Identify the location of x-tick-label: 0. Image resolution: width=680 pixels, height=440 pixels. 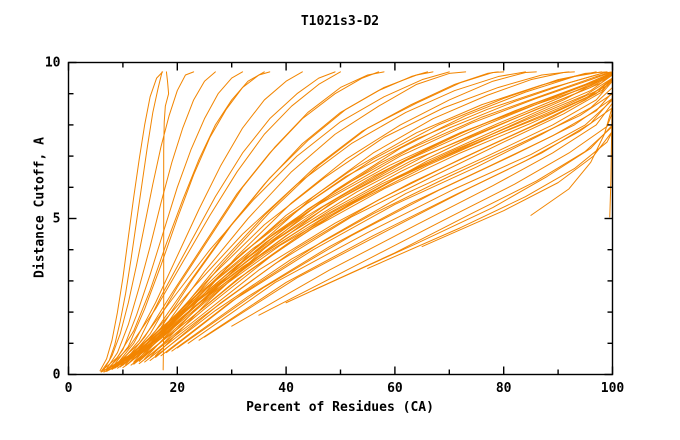
(68, 388).